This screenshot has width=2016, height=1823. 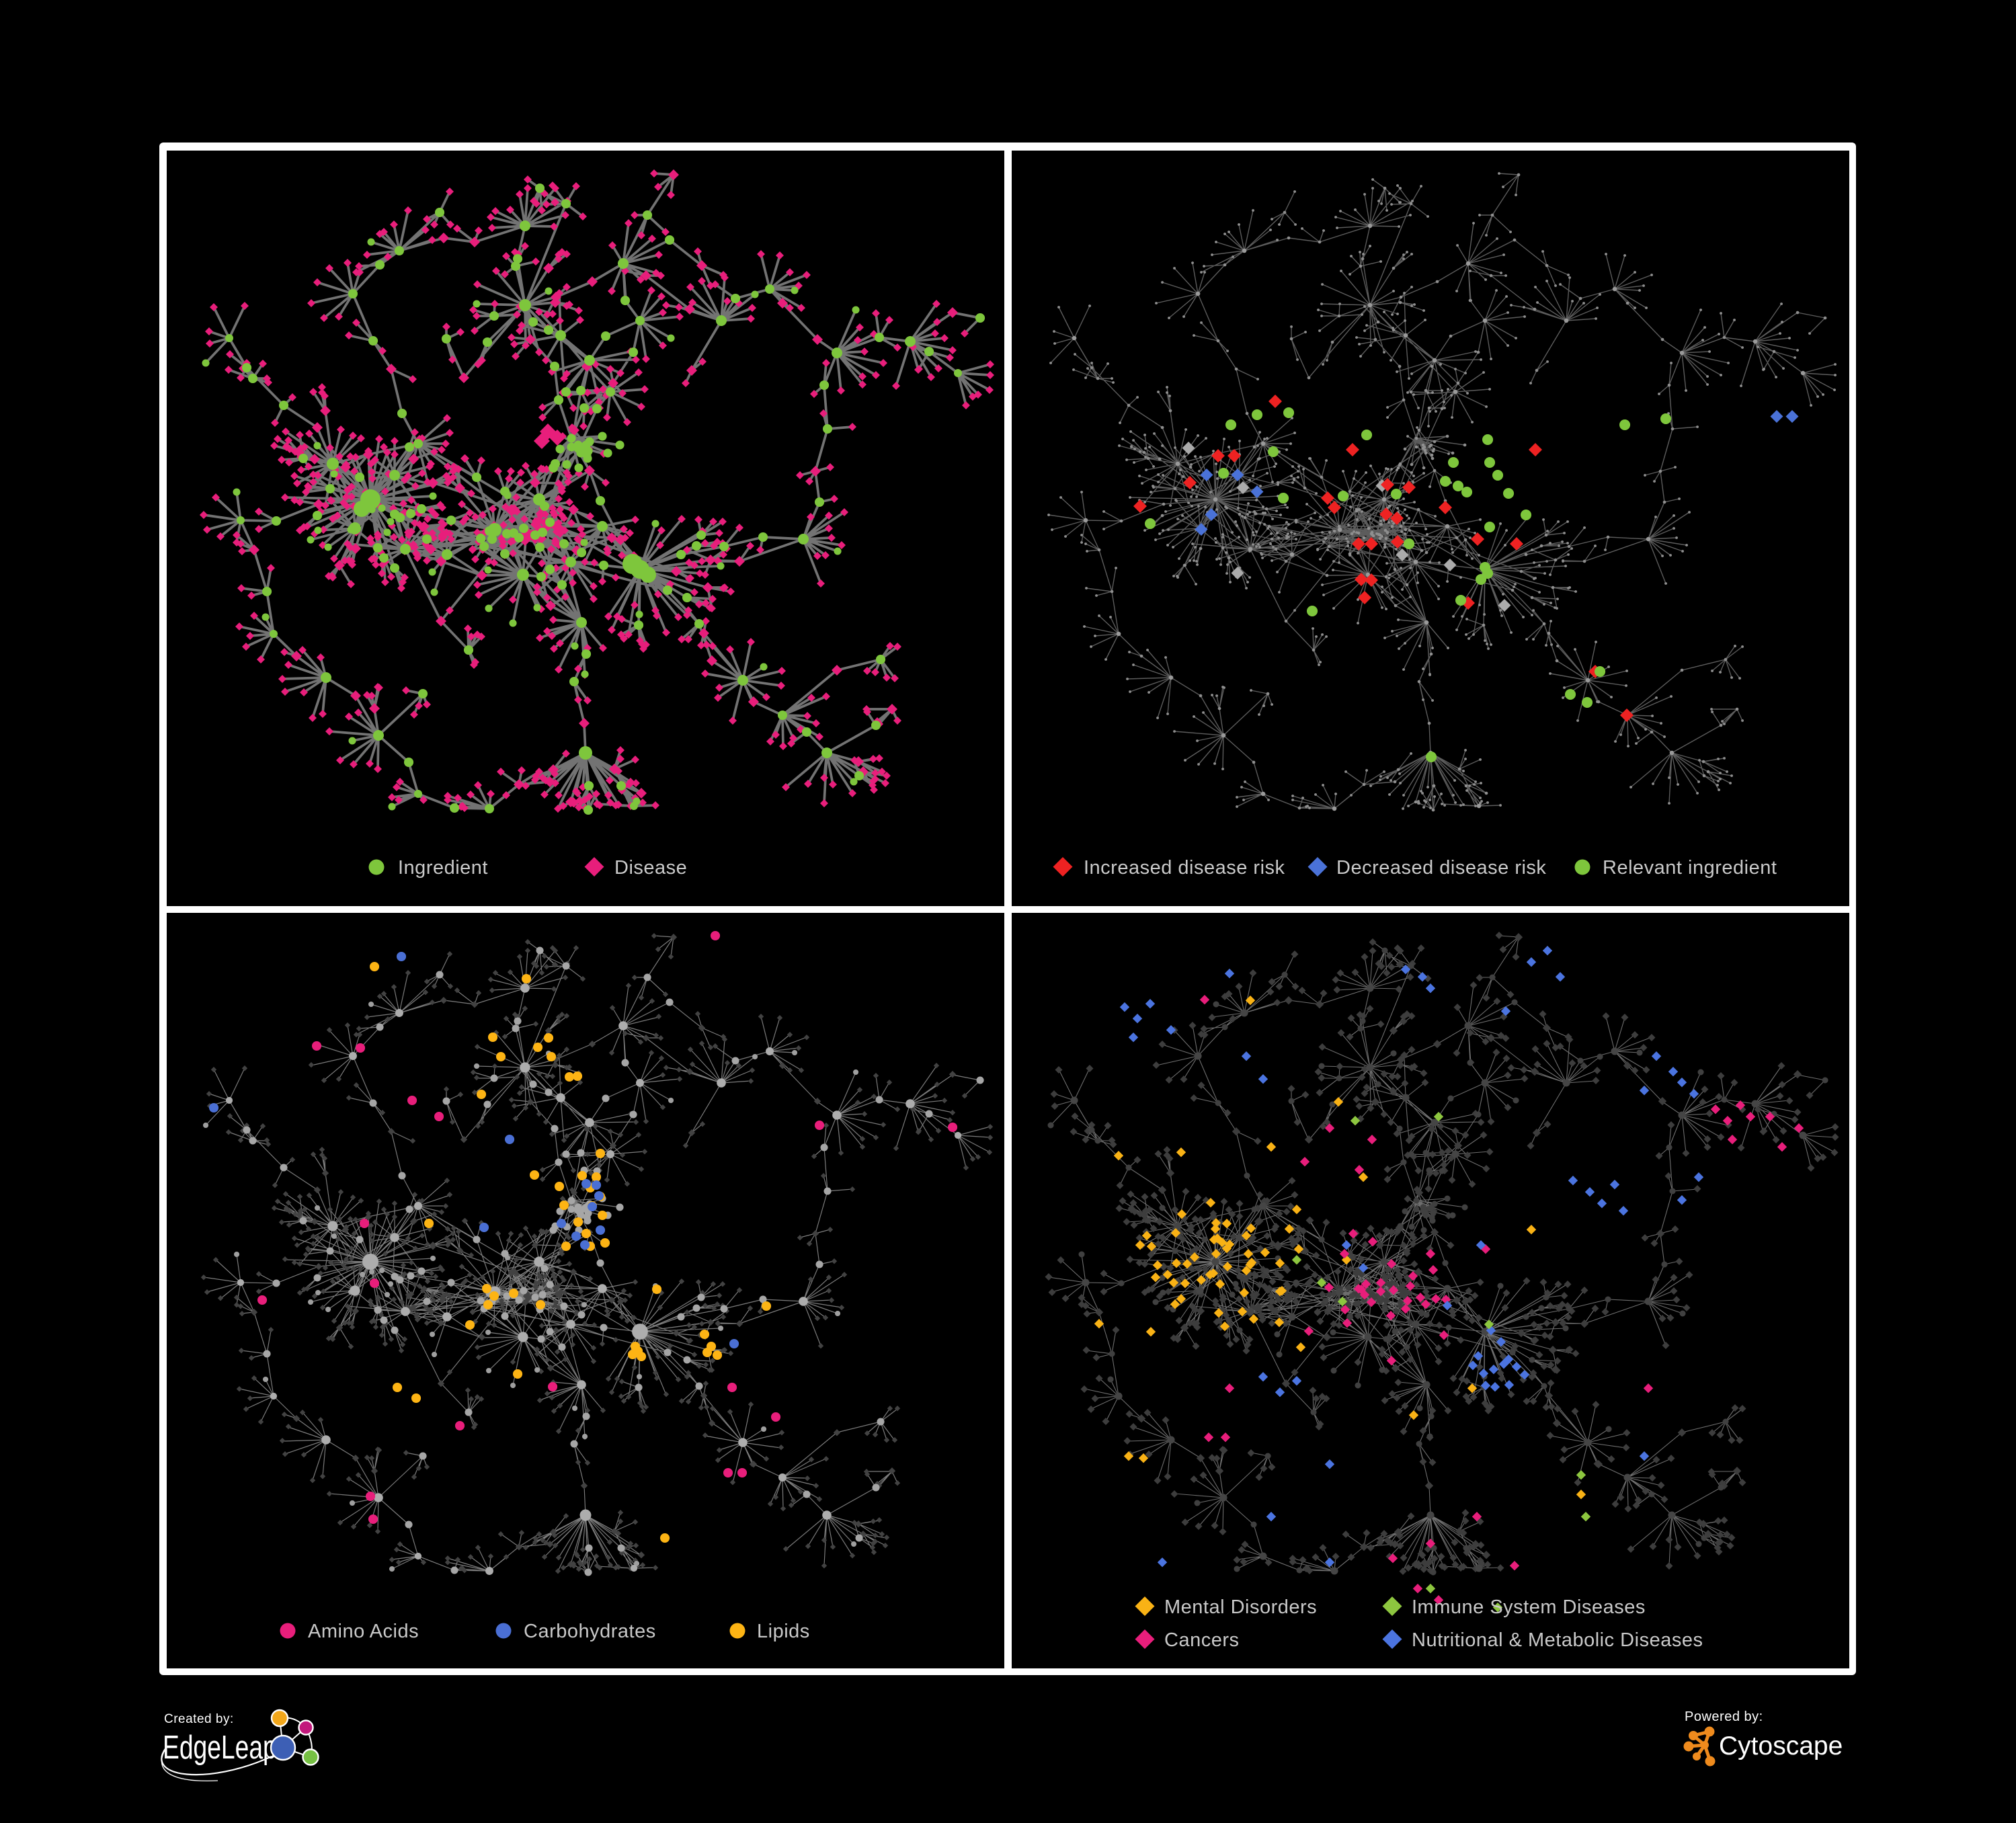 I want to click on svg-text: Amino Acids, so click(x=363, y=1631).